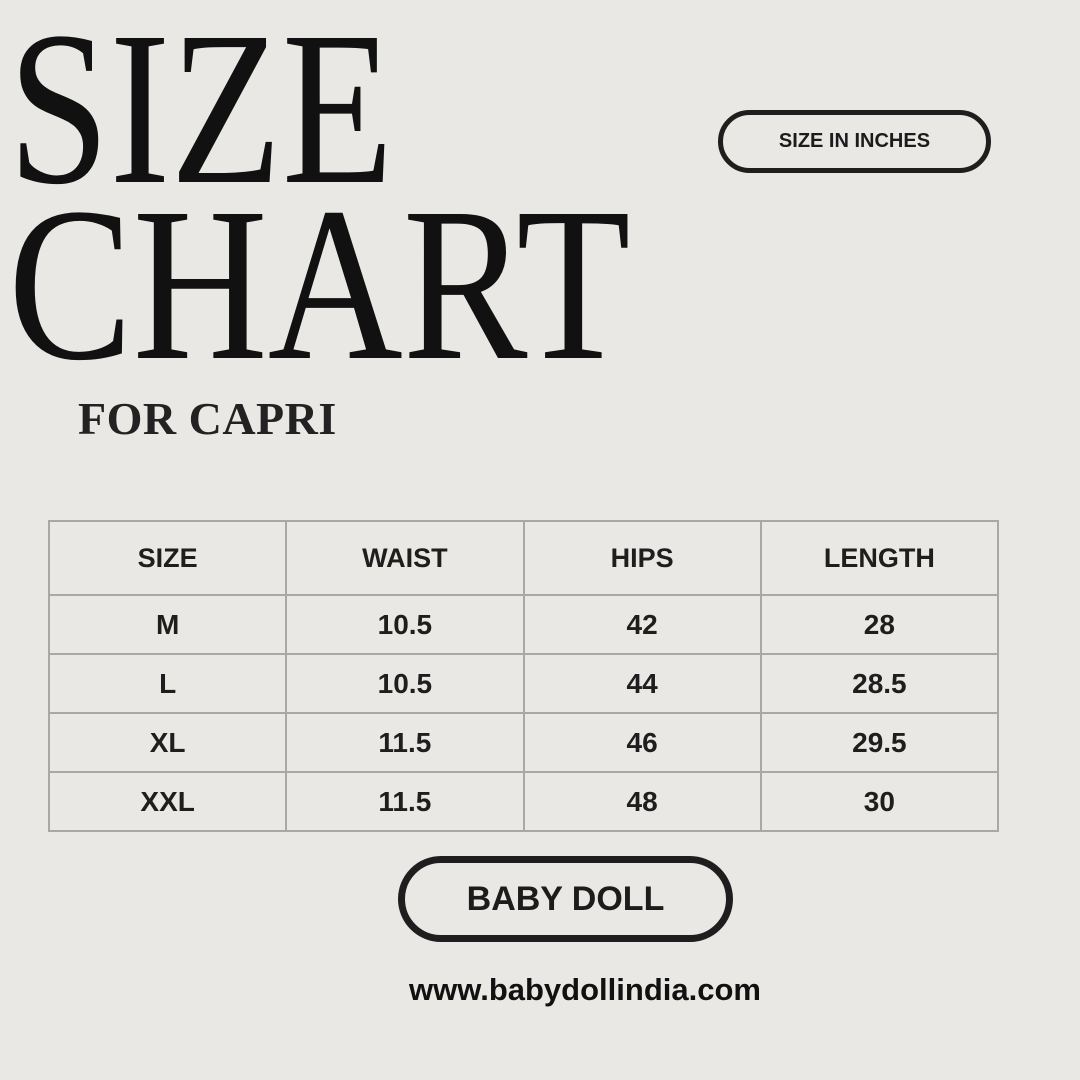 Image resolution: width=1080 pixels, height=1080 pixels. I want to click on cell-length: 30, so click(879, 801).